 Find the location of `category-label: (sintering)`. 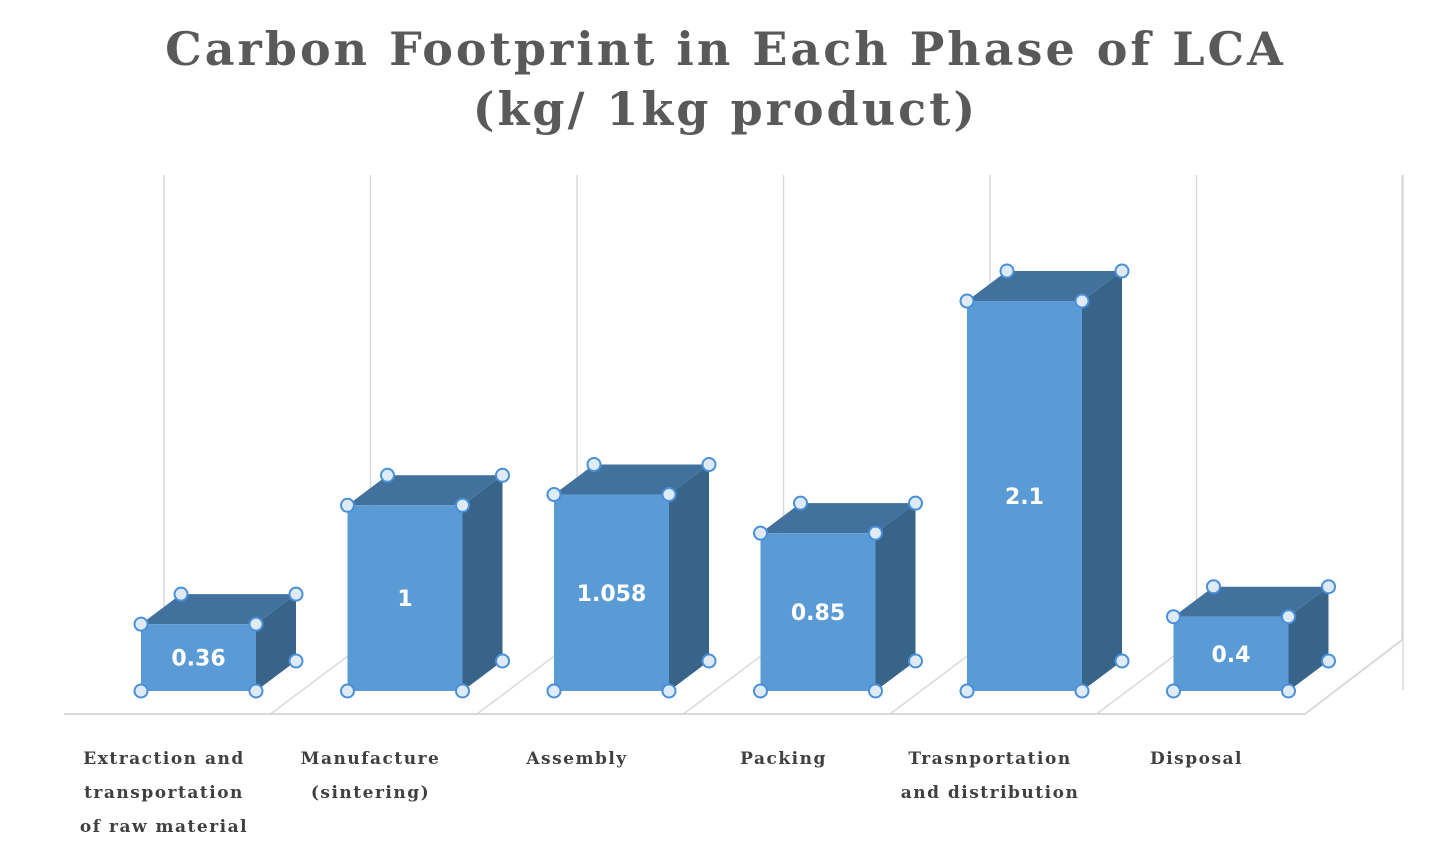

category-label: (sintering) is located at coordinates (370, 793).